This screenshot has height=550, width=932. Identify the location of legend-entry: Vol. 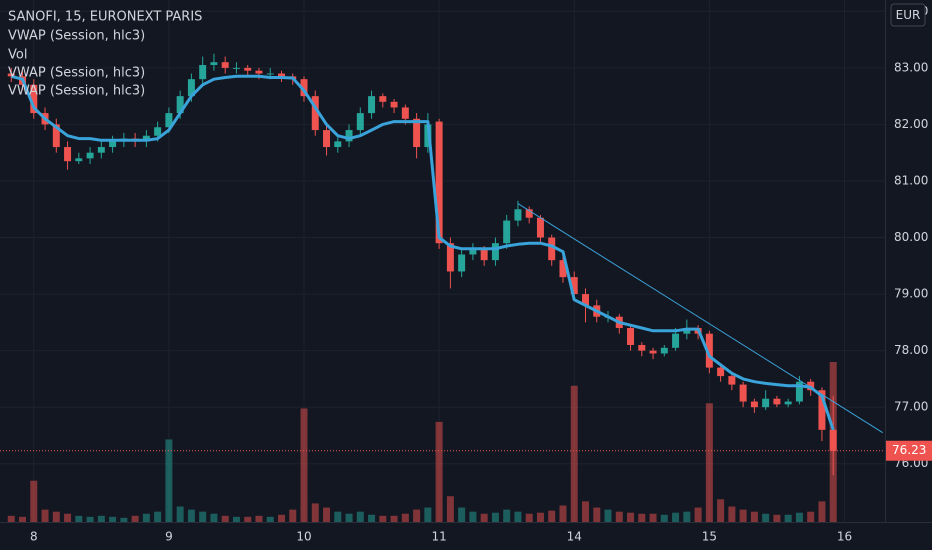
(17, 55).